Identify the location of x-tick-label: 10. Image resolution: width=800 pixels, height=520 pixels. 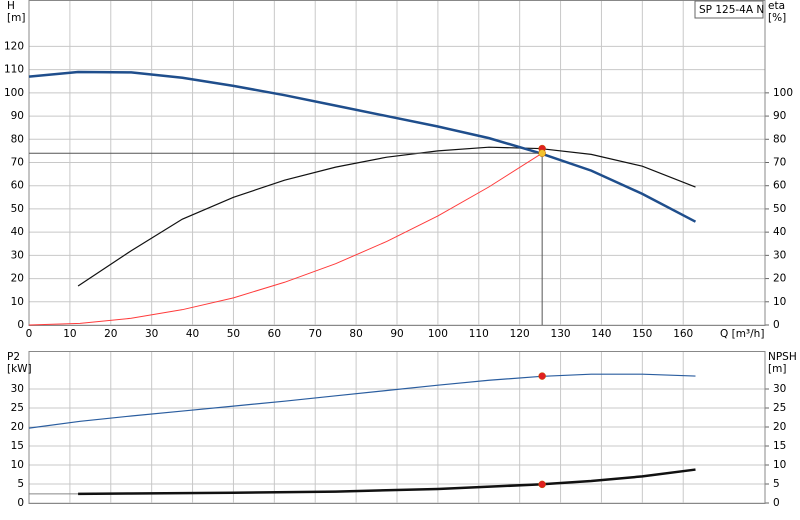
(69, 334).